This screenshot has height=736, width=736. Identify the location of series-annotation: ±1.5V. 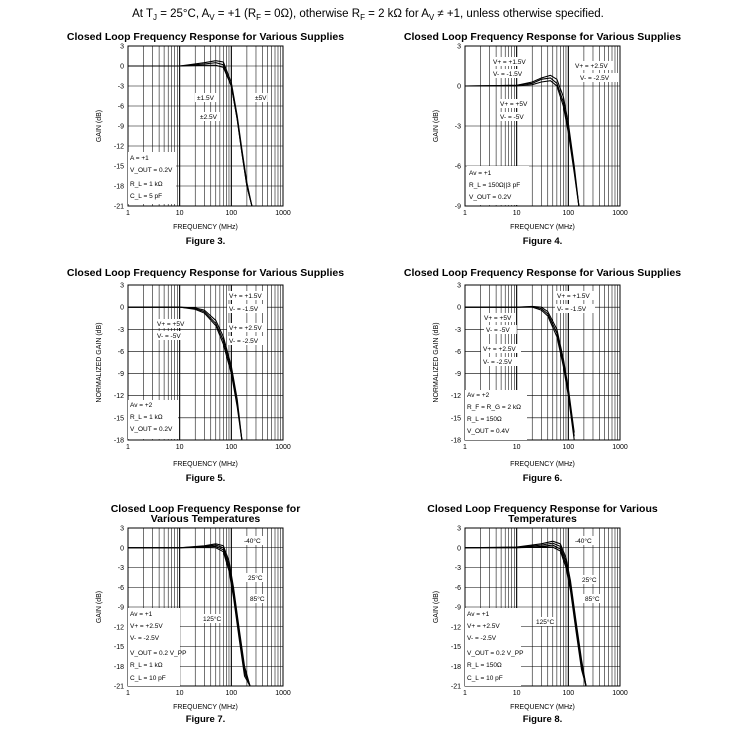
(206, 98).